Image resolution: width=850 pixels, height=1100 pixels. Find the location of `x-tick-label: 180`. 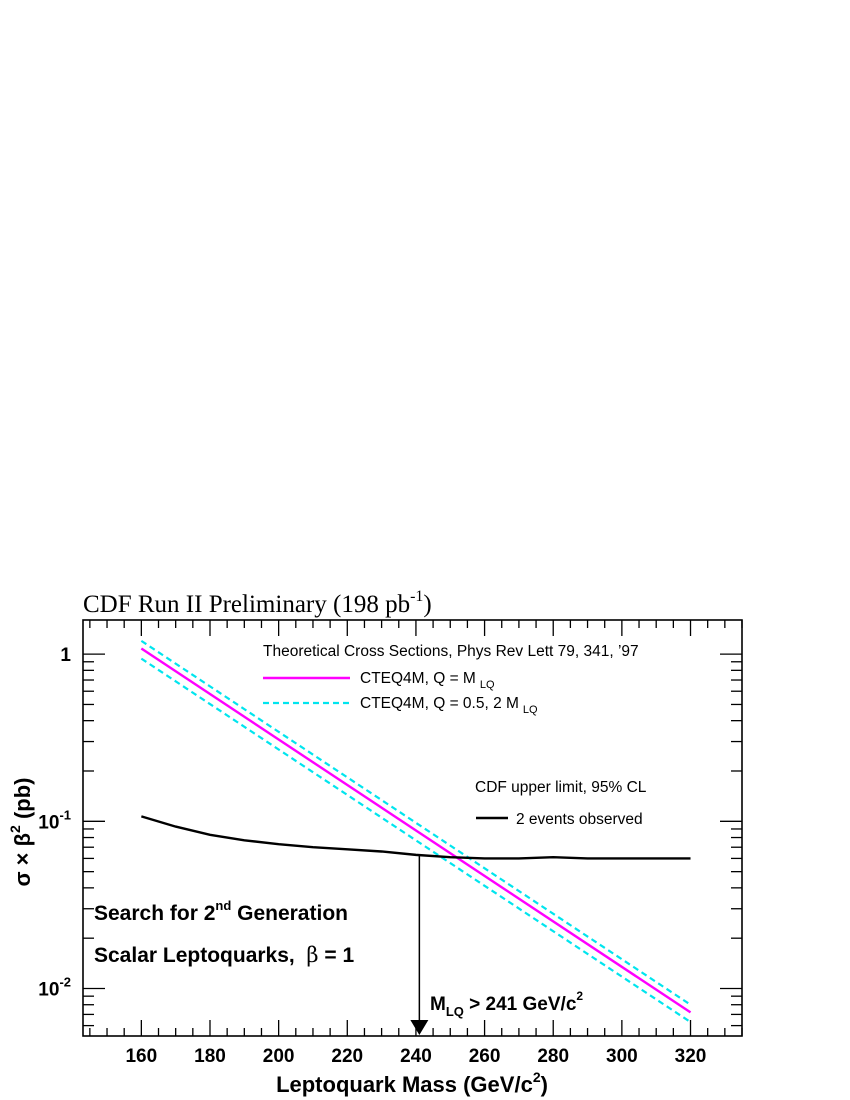

x-tick-label: 180 is located at coordinates (210, 1056).